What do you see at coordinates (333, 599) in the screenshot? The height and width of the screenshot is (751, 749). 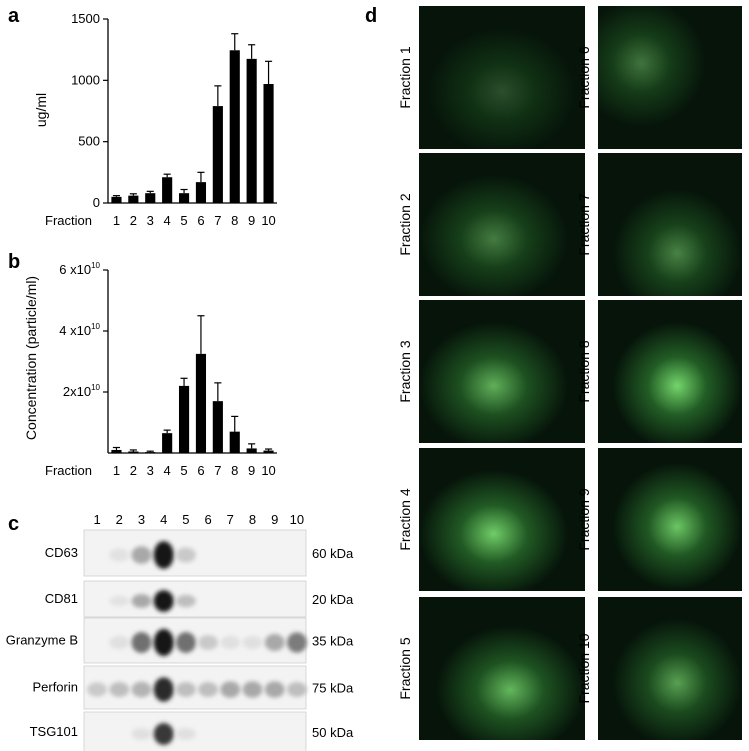 I see `blot-kda-label: 20 kDa` at bounding box center [333, 599].